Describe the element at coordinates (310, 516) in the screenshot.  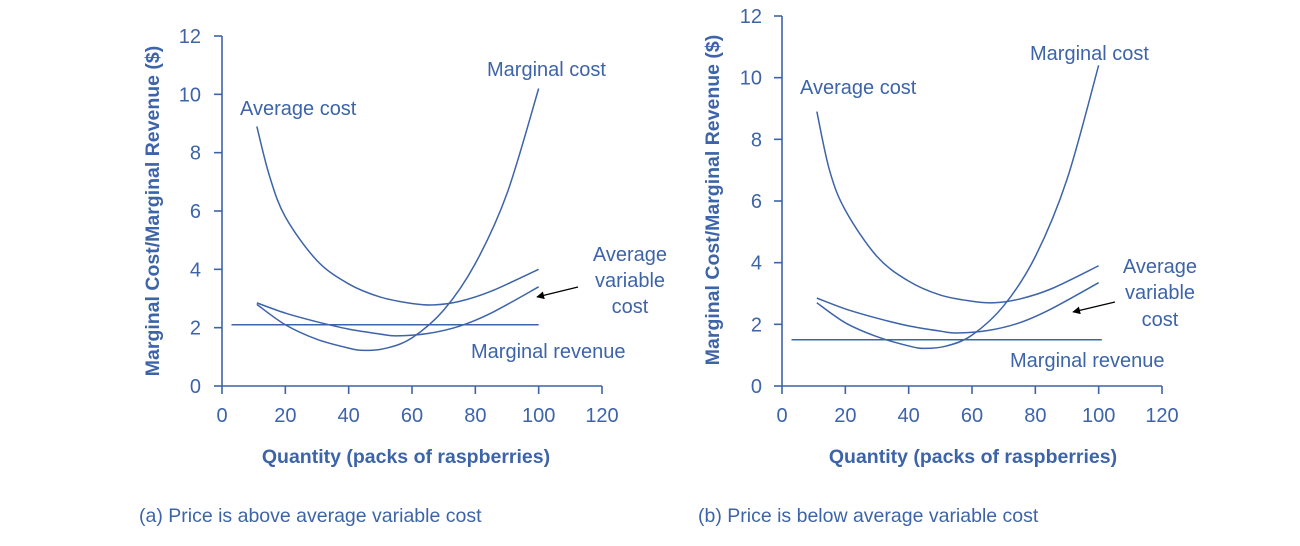
I see `caption: (a) Price is above average variable cost` at that location.